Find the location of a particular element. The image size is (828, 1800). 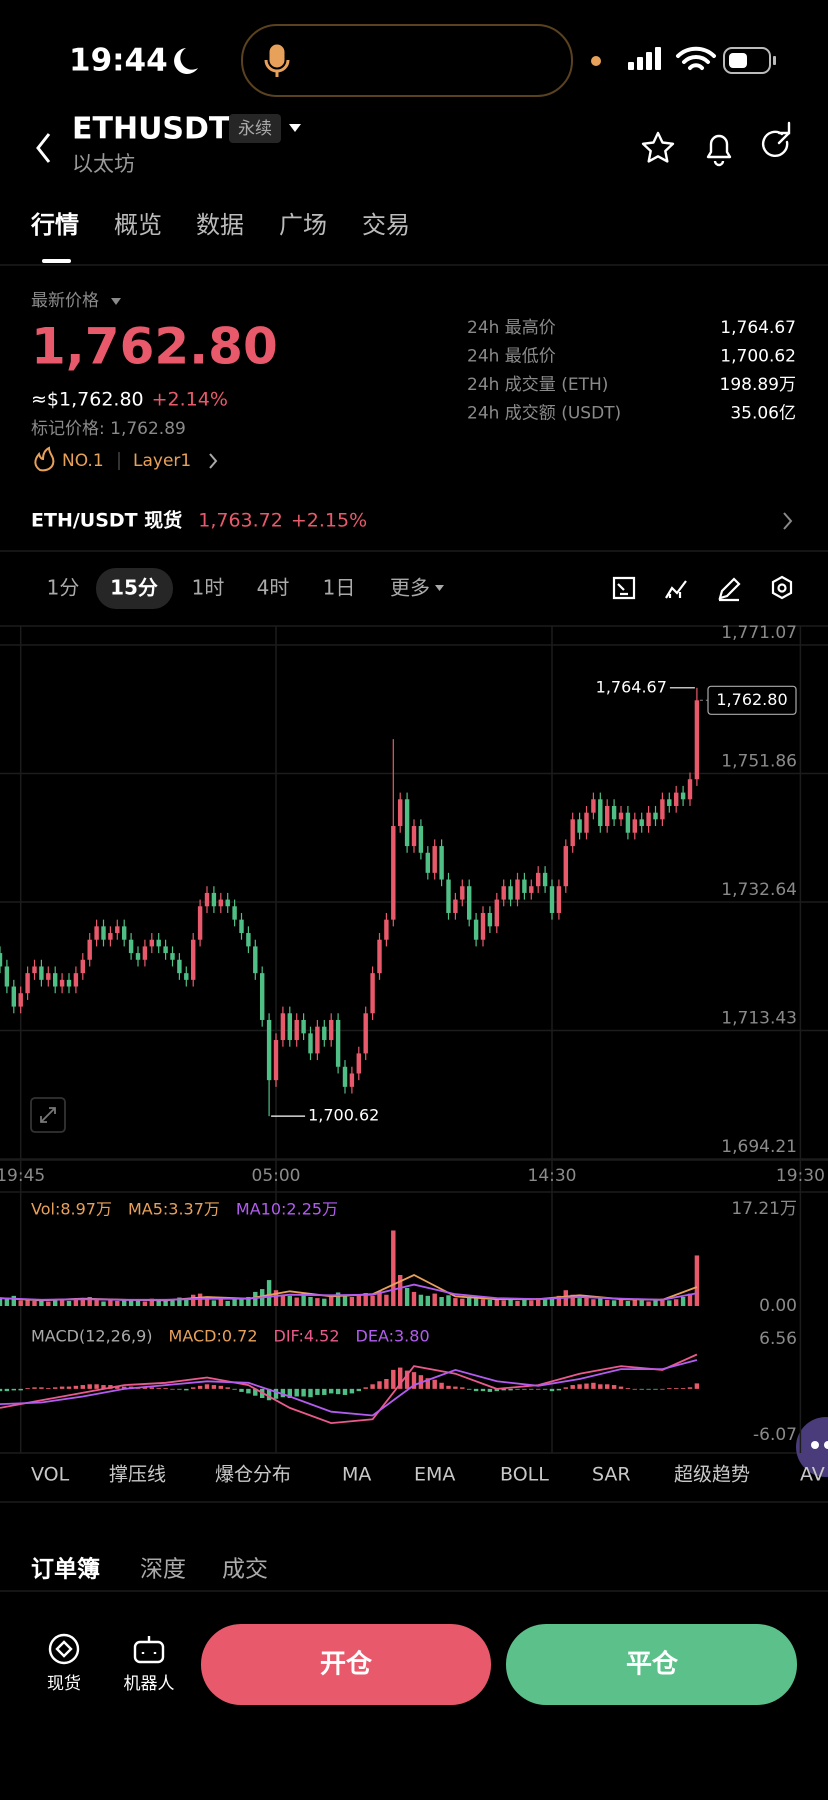

book-tab: 深度 is located at coordinates (163, 1570).